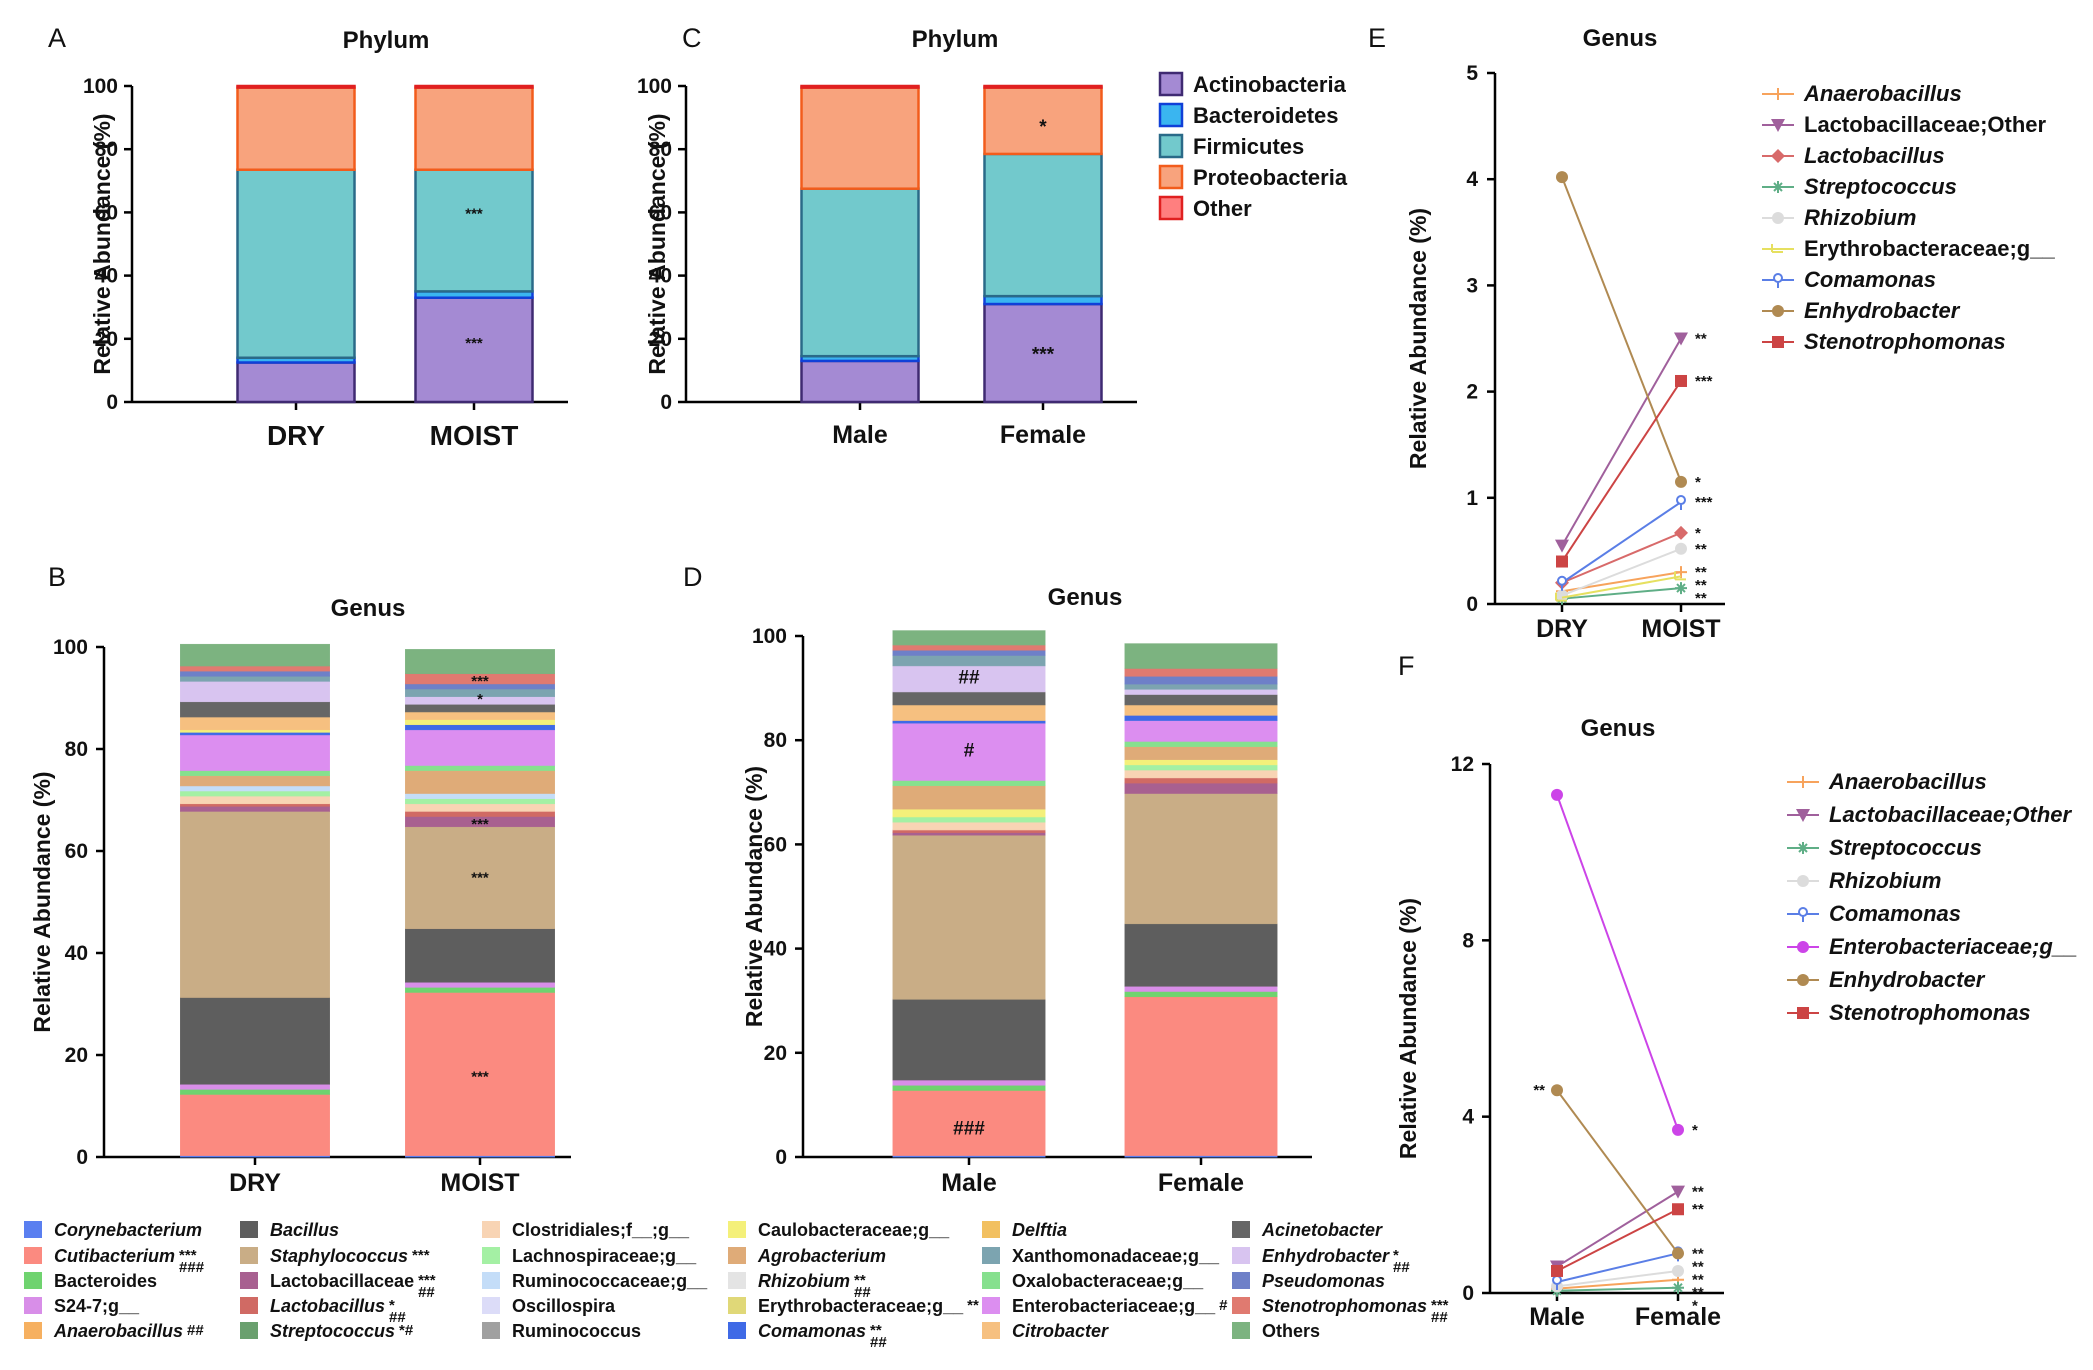 This screenshot has width=2093, height=1370. Describe the element at coordinates (860, 435) in the screenshot. I see `x-tick-label-male: Male` at that location.